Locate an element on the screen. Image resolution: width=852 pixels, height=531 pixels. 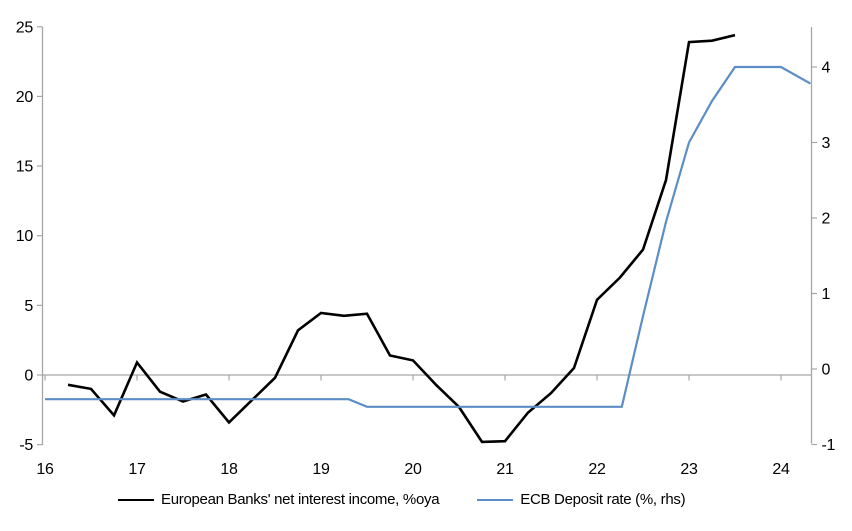
x-tick-label: 23 is located at coordinates (689, 469).